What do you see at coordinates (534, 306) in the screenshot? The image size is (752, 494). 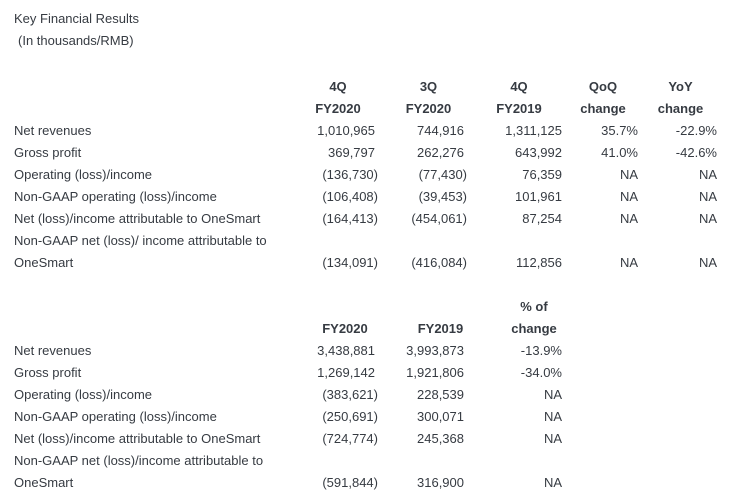 I see `col-header-pct-of: % of` at bounding box center [534, 306].